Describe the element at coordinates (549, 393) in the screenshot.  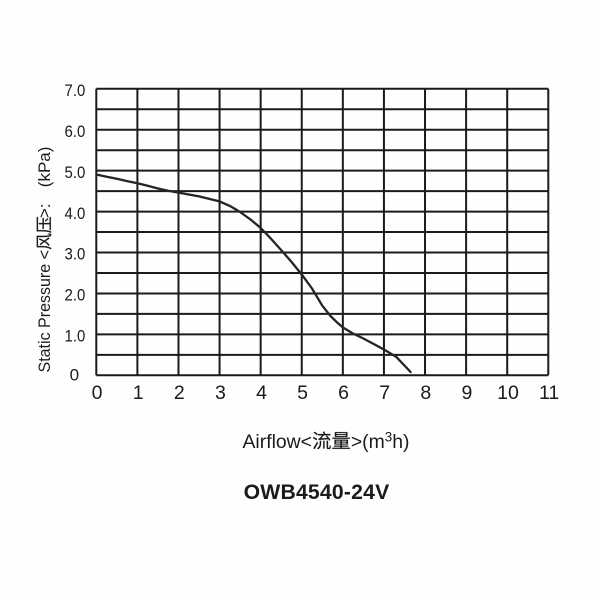
I see `svg-text: 11` at that location.